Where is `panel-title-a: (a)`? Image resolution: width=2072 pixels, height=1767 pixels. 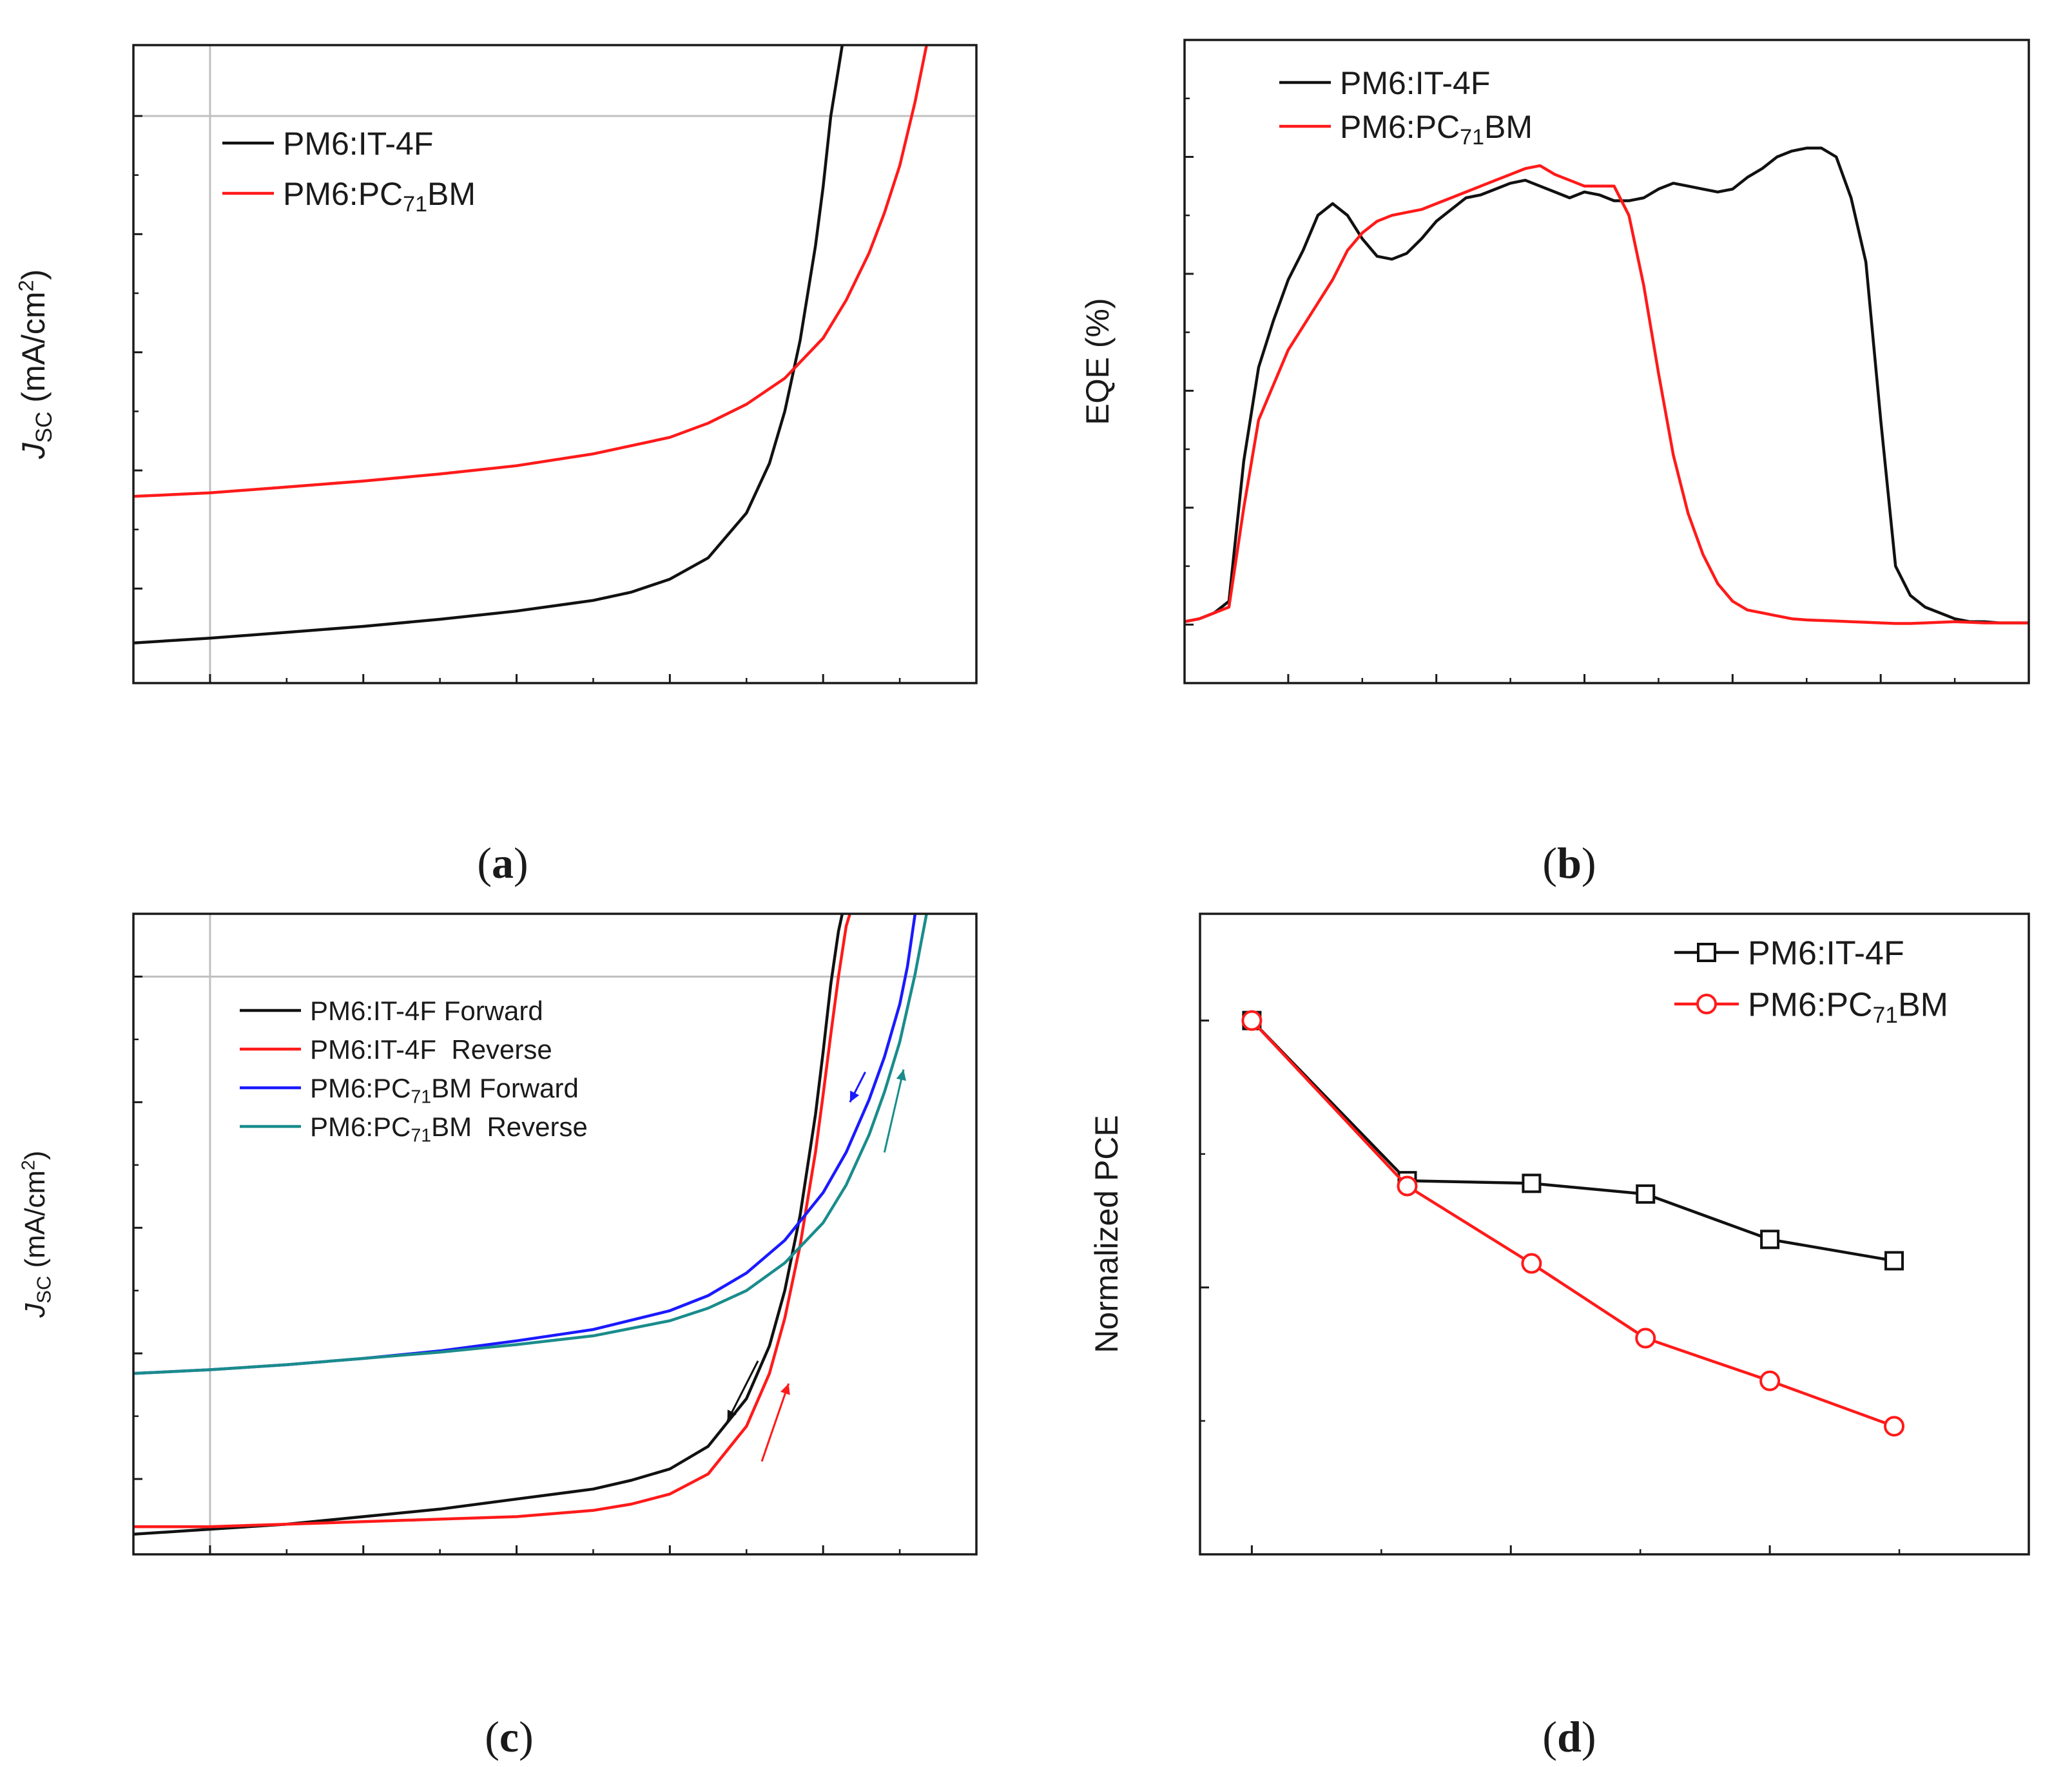 panel-title-a: (a) is located at coordinates (502, 863).